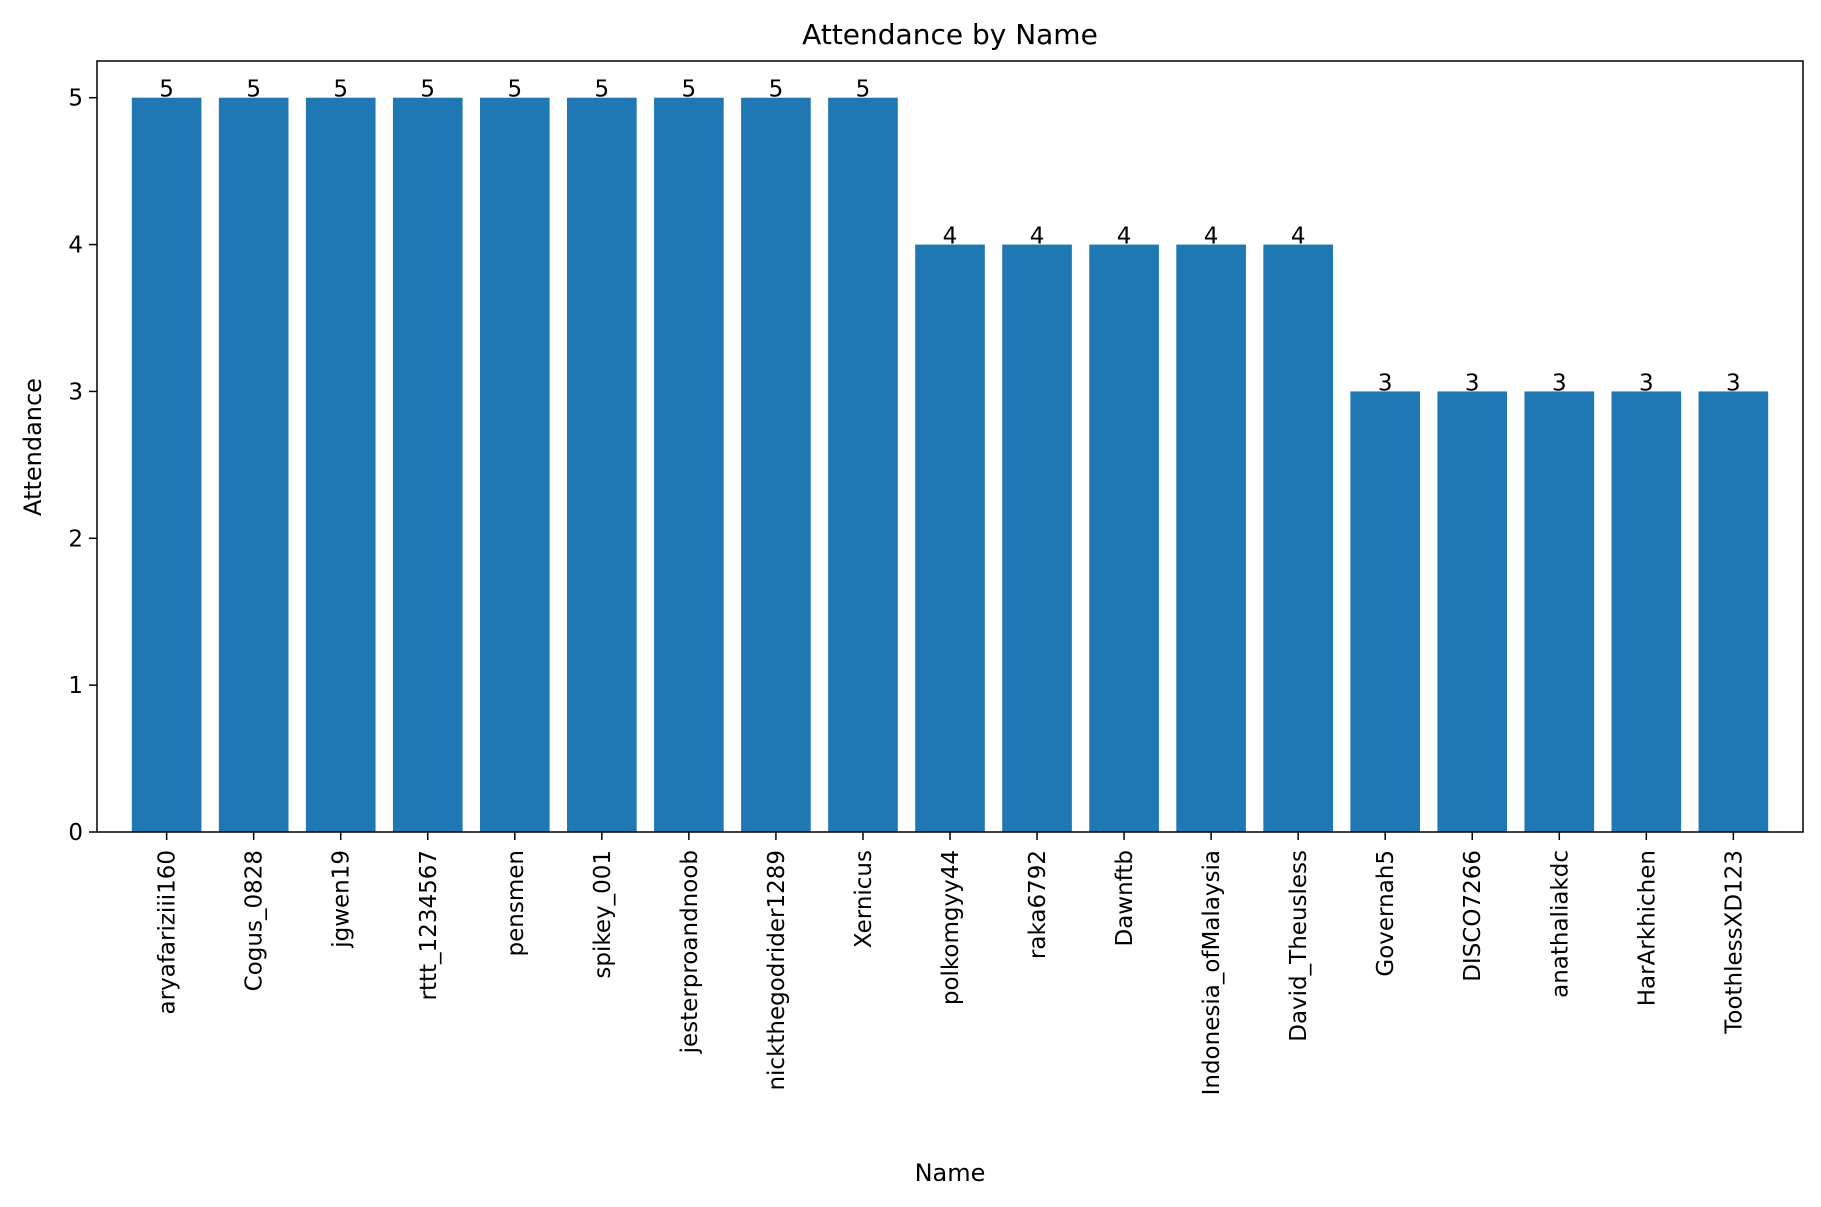  Describe the element at coordinates (75, 99) in the screenshot. I see `y-tick-label: 5` at that location.